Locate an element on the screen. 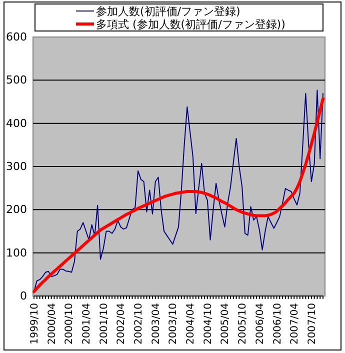 This screenshot has width=345, height=353. x-tick-label: 2004/04 is located at coordinates (191, 324).